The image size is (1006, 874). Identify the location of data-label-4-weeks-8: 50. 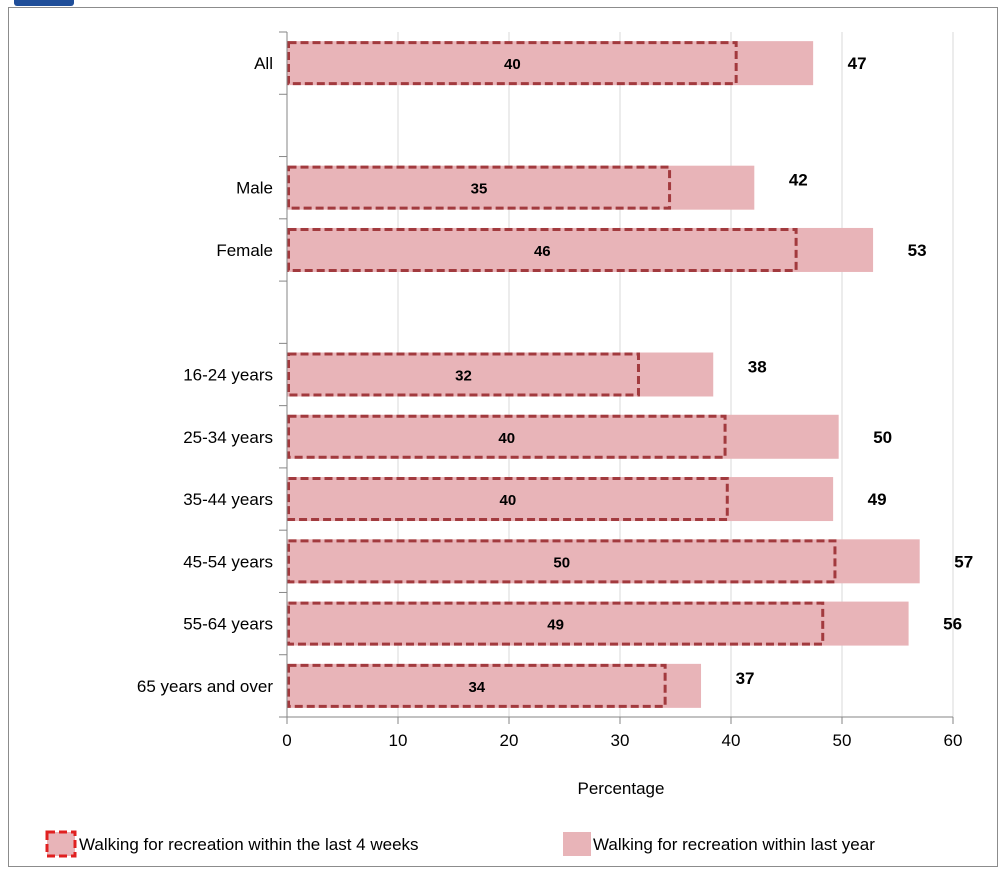
(561, 562).